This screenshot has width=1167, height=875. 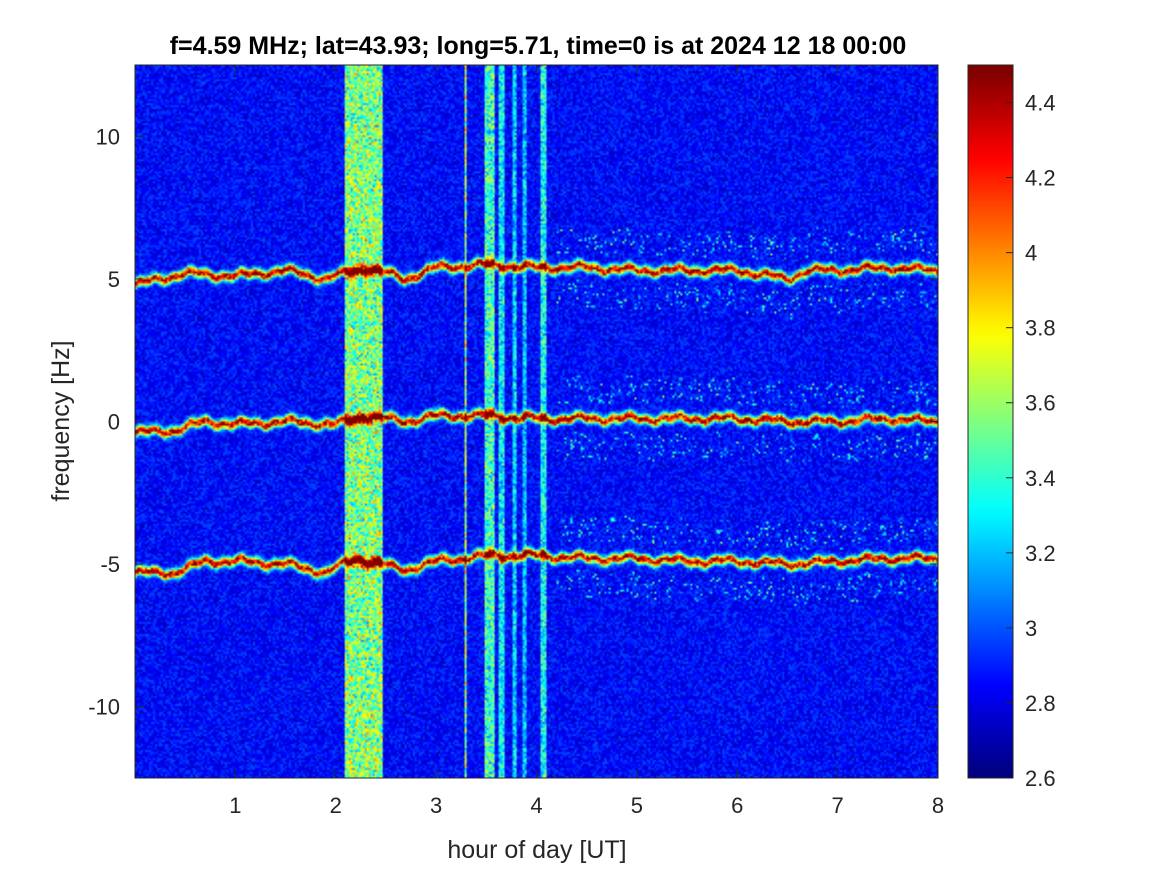 What do you see at coordinates (336, 805) in the screenshot?
I see `x-tick-label: 2` at bounding box center [336, 805].